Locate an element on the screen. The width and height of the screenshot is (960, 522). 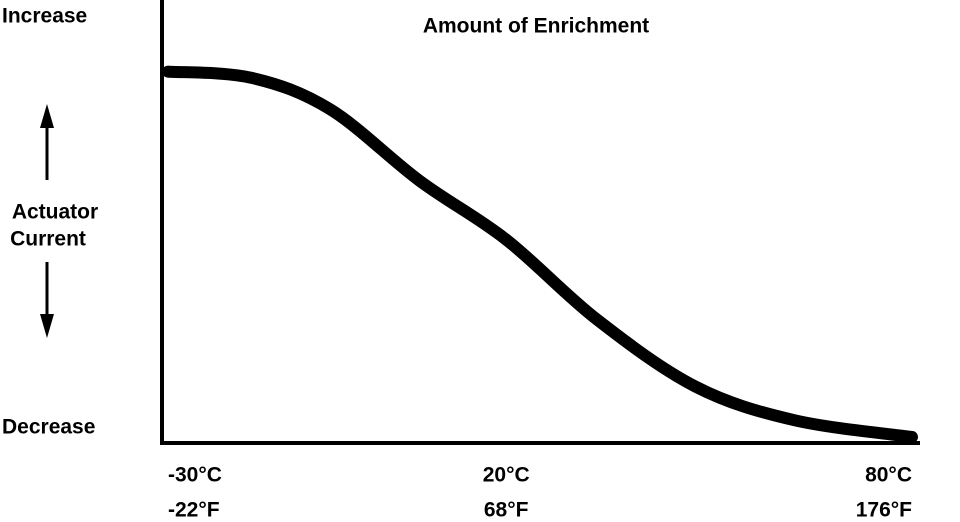
x2-tick-label: -22°F is located at coordinates (194, 510).